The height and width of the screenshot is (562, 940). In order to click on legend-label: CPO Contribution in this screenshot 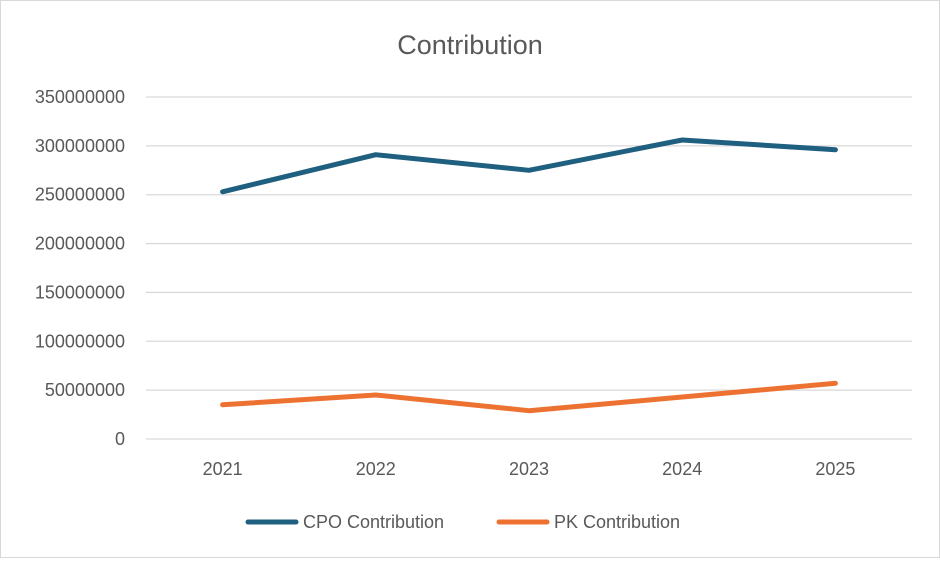, I will do `click(373, 522)`.